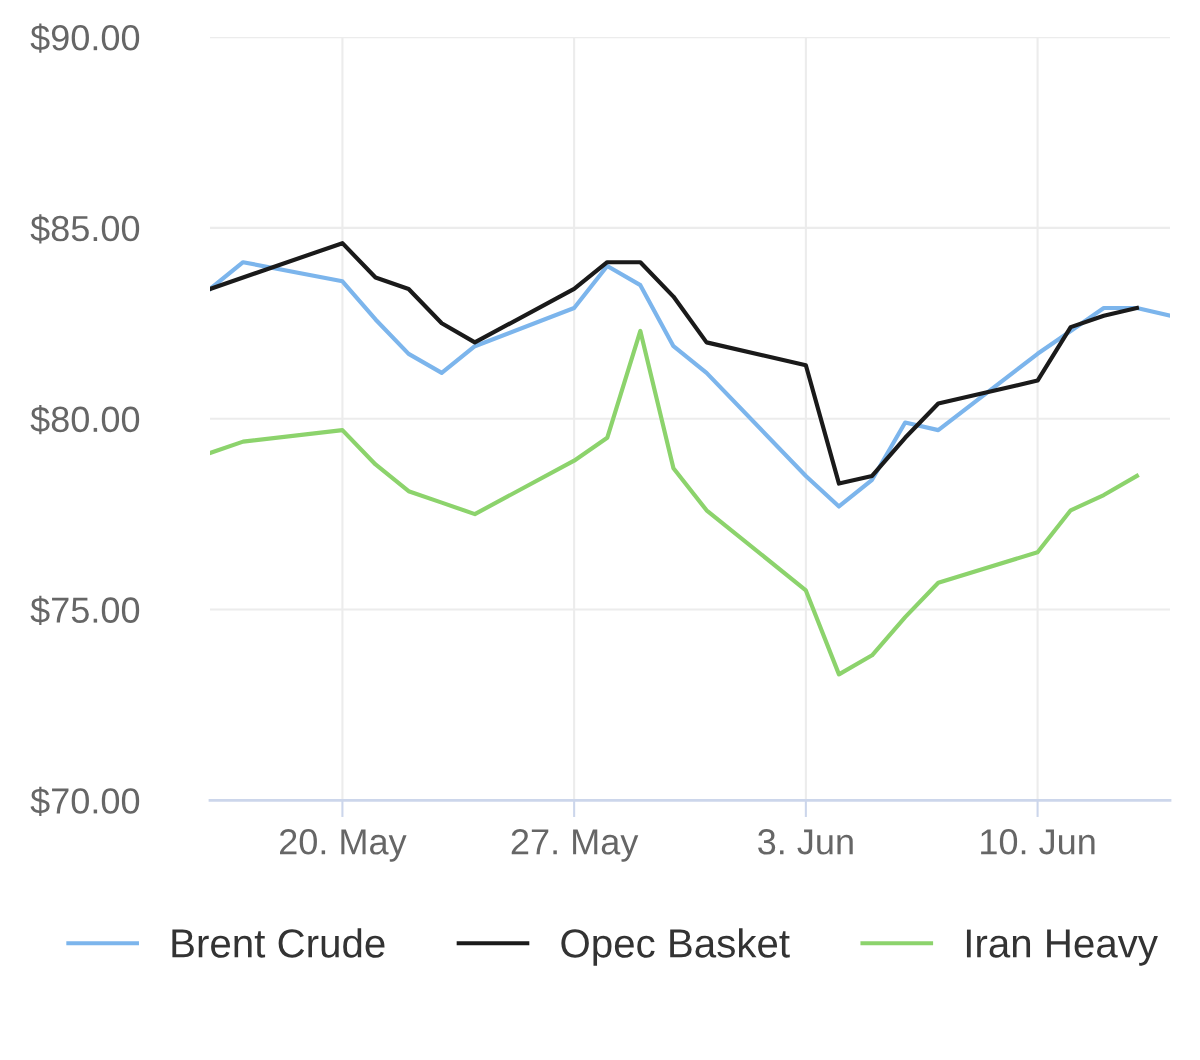 The image size is (1200, 1060). What do you see at coordinates (85, 610) in the screenshot?
I see `y-tick-label: $75.00` at bounding box center [85, 610].